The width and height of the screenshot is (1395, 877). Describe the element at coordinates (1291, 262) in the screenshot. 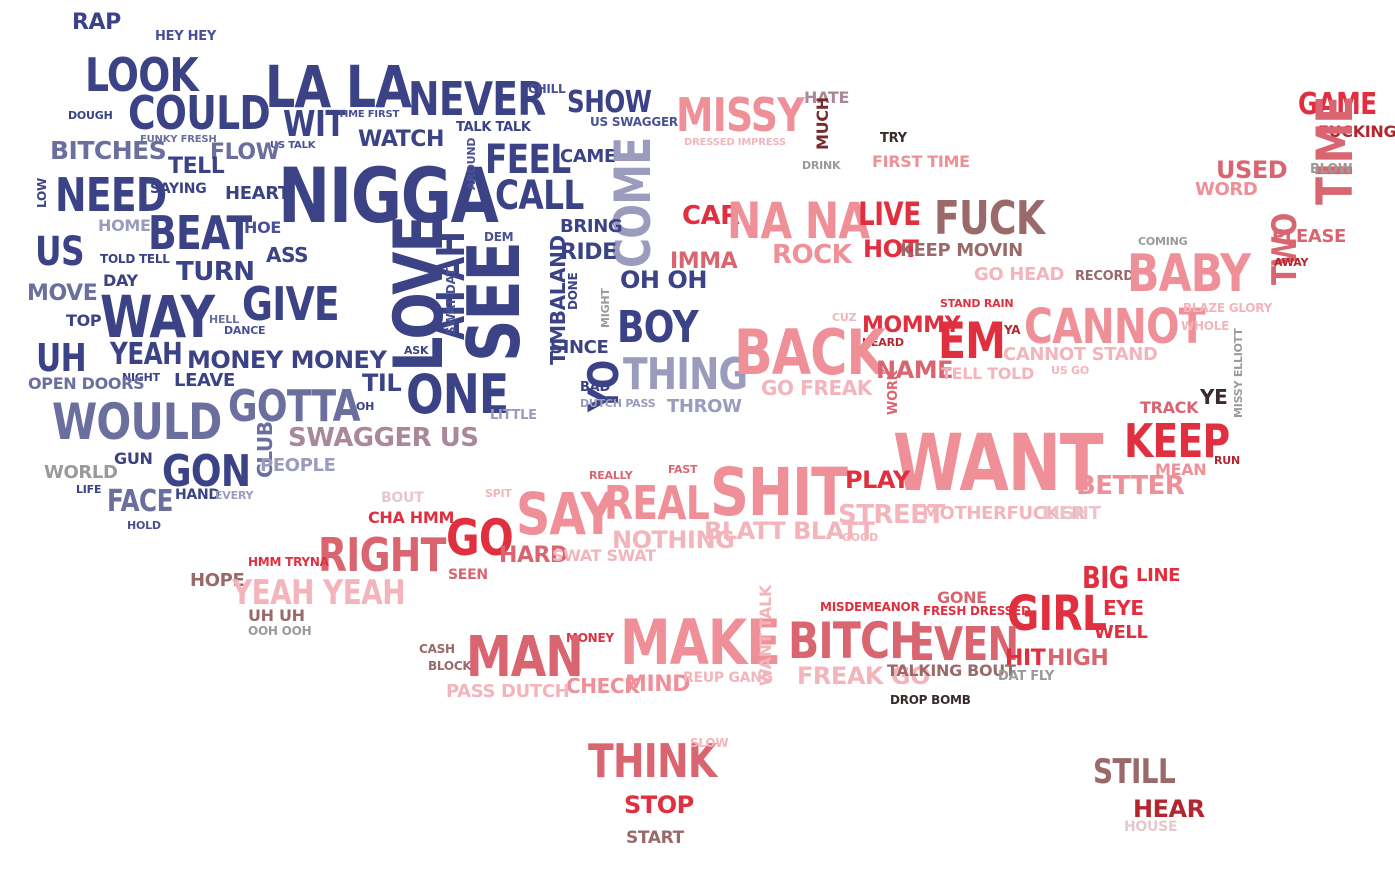

I see `cloud-word: AWAY` at that location.